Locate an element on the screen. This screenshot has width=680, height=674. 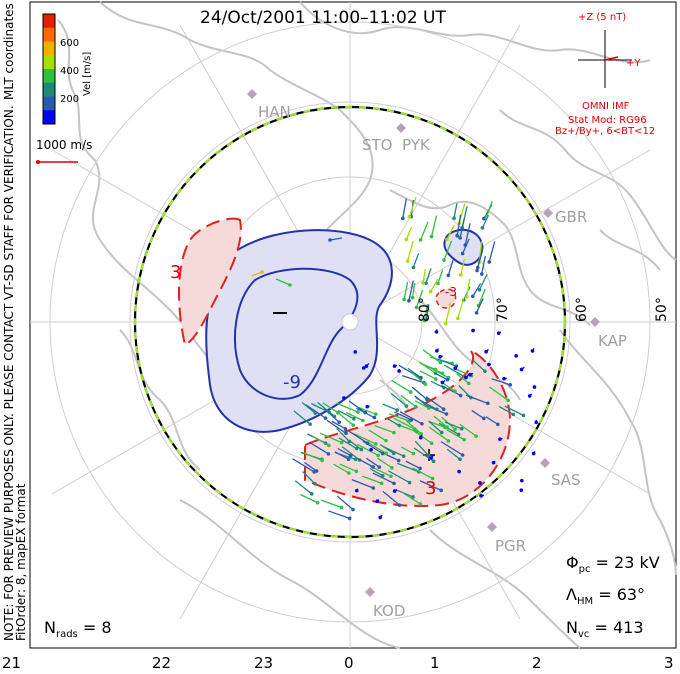
lat-label-70: 70° is located at coordinates (503, 309).